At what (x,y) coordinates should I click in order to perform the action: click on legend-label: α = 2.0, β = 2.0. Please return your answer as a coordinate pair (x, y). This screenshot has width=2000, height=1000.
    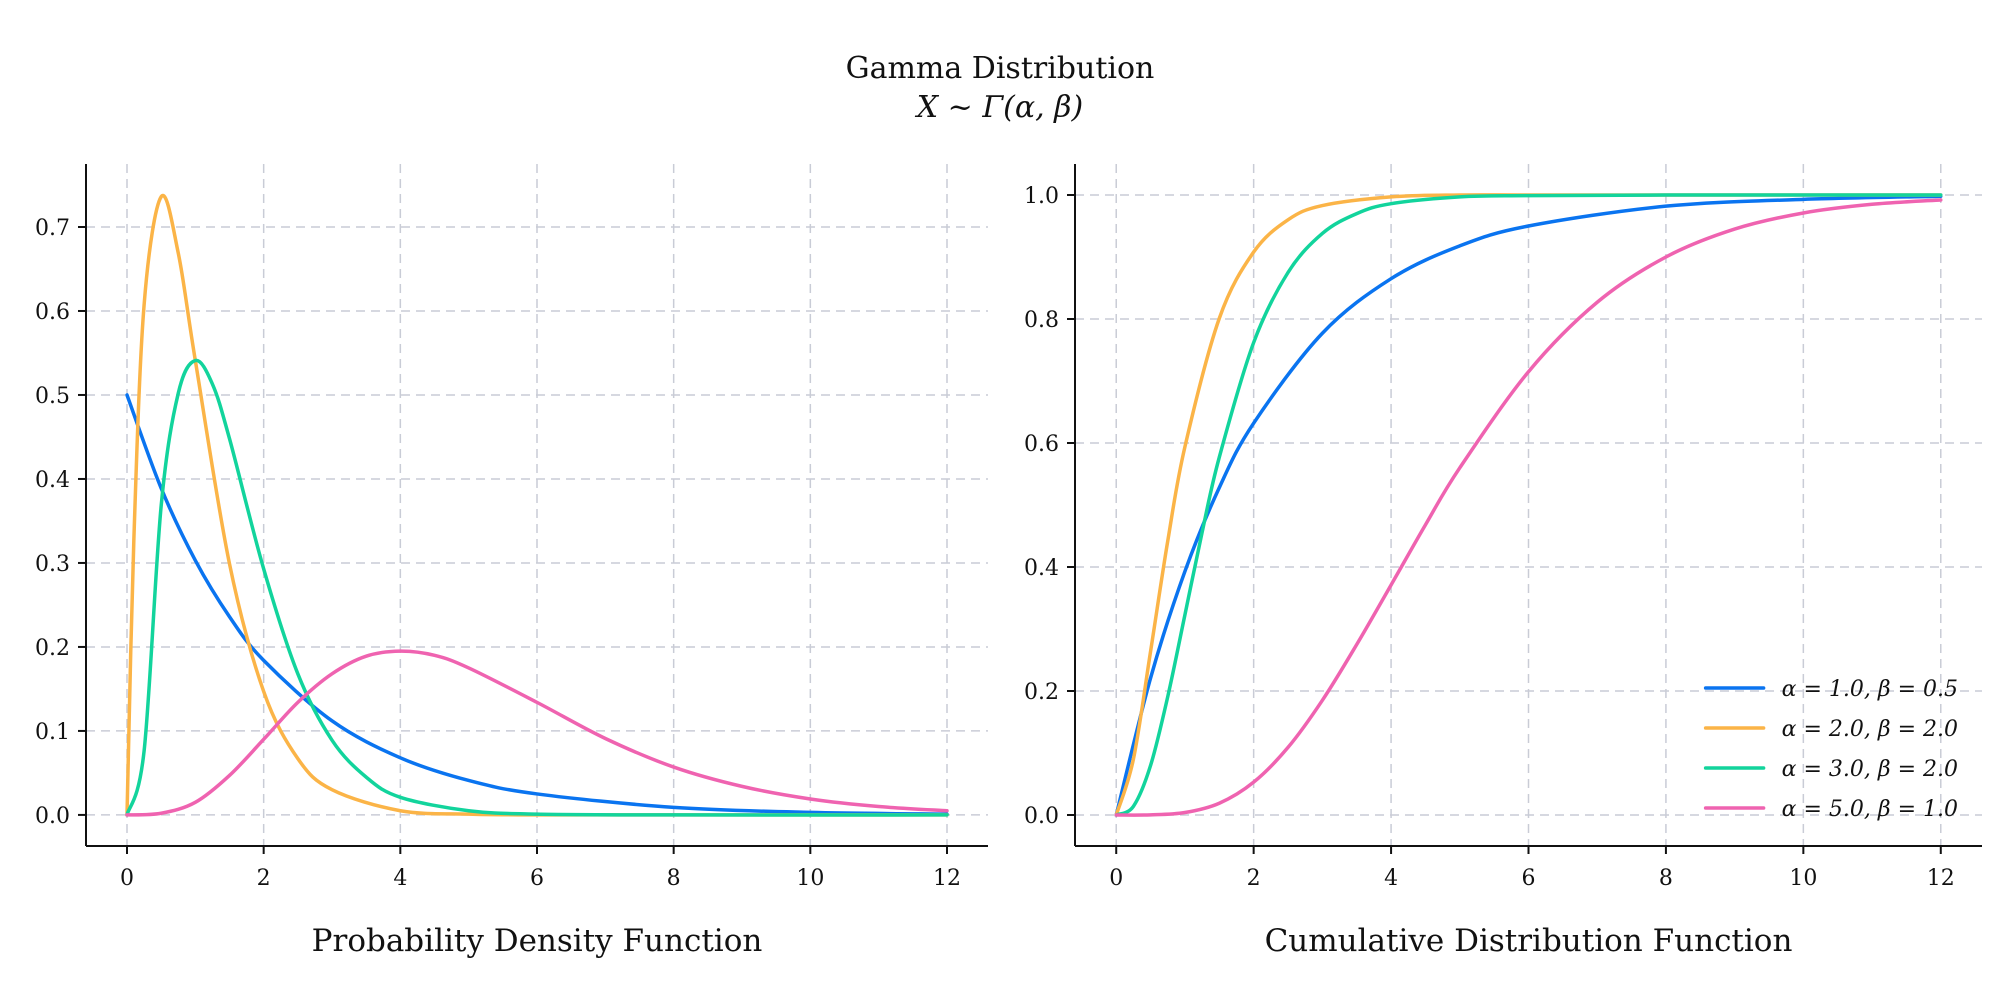
    Looking at the image, I should click on (1870, 729).